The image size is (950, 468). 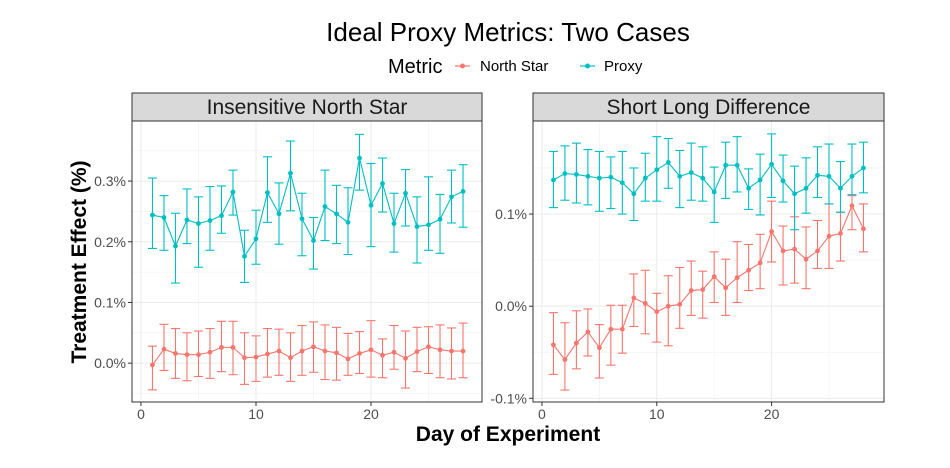 What do you see at coordinates (110, 363) in the screenshot?
I see `y-tick-label: 0.0%` at bounding box center [110, 363].